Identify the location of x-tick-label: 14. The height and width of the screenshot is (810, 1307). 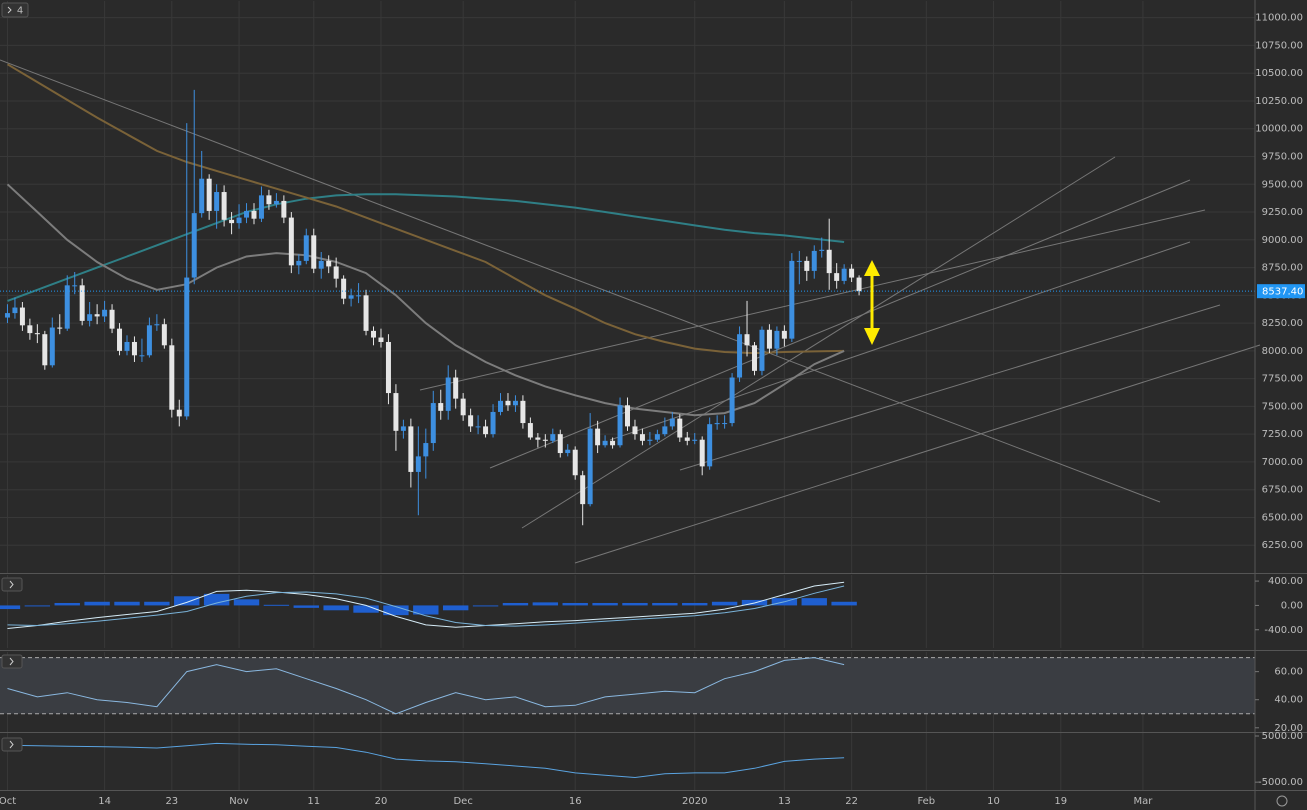
(104, 801).